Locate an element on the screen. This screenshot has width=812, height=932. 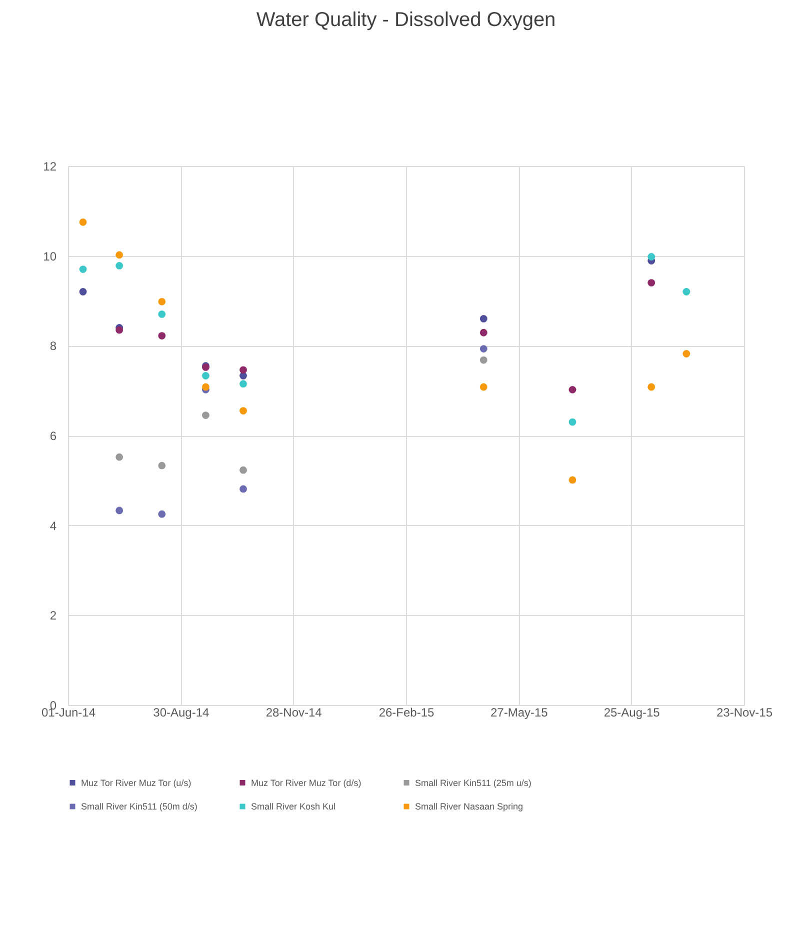
y-tick-label: 6 is located at coordinates (53, 436).